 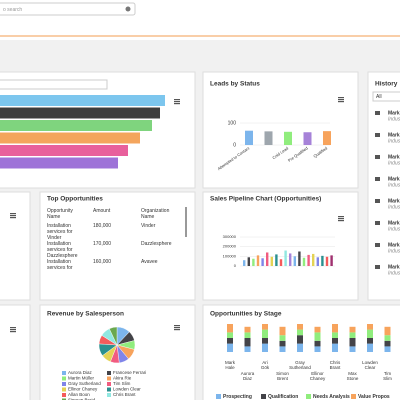 What do you see at coordinates (68, 9) in the screenshot?
I see `search-box` at bounding box center [68, 9].